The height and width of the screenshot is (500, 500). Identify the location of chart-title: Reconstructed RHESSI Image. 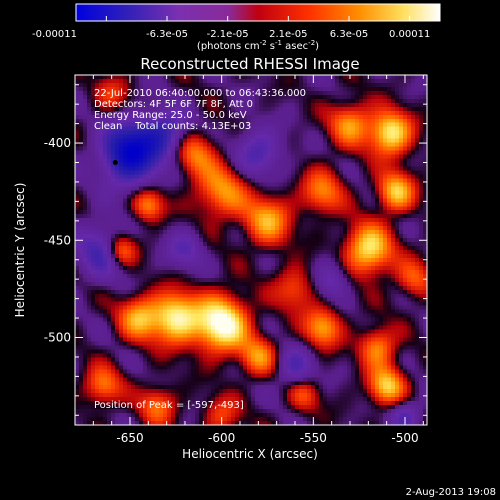
(249, 64).